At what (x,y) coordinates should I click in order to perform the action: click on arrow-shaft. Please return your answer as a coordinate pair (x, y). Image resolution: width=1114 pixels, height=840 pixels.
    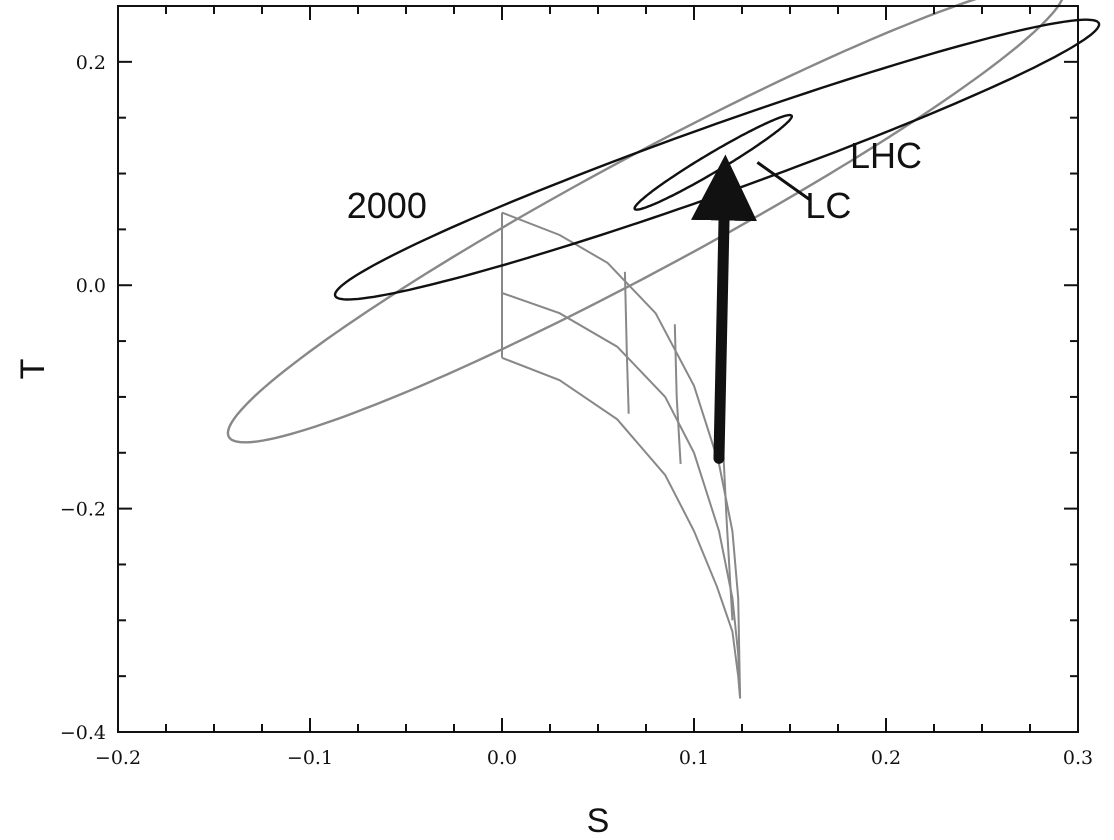
    Looking at the image, I should click on (724, 309).